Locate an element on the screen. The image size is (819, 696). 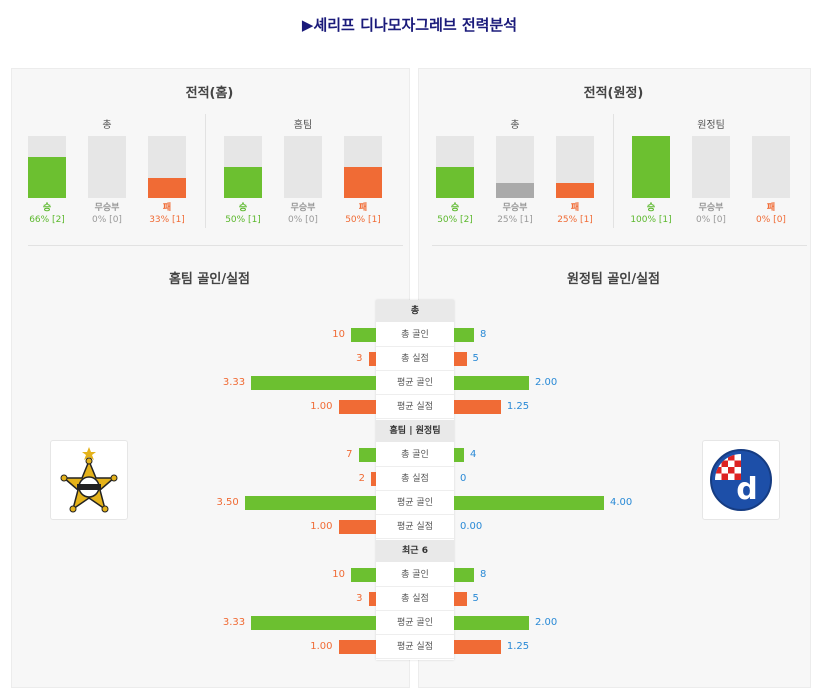
record-bar-label: 패 25% [1] is located at coordinates (575, 214).